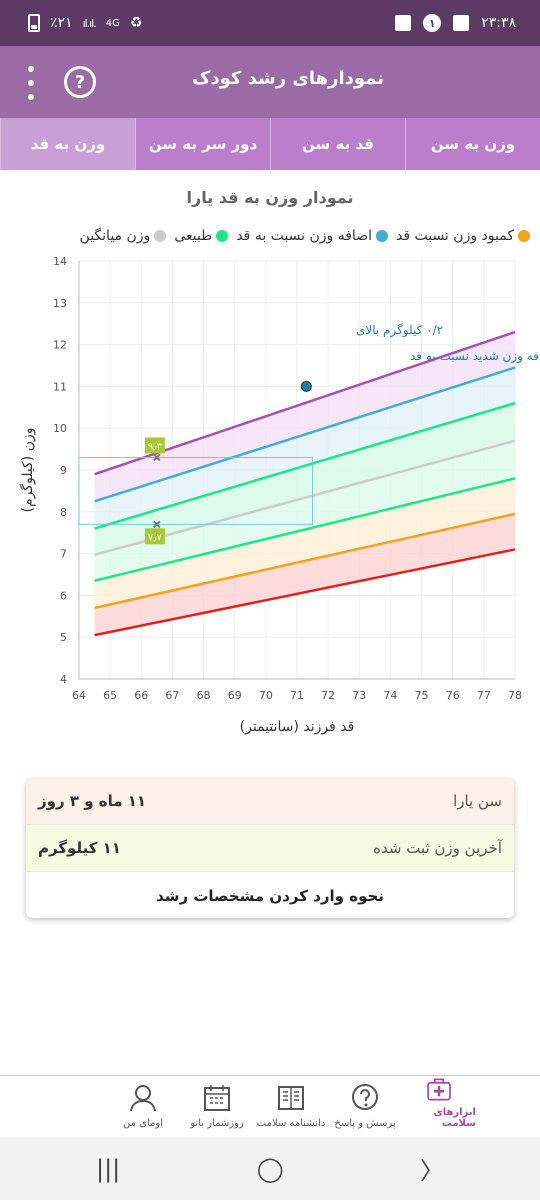 Image resolution: width=540 pixels, height=1200 pixels. I want to click on legend-label: کمبود وزن نسبت قد, so click(454, 236).